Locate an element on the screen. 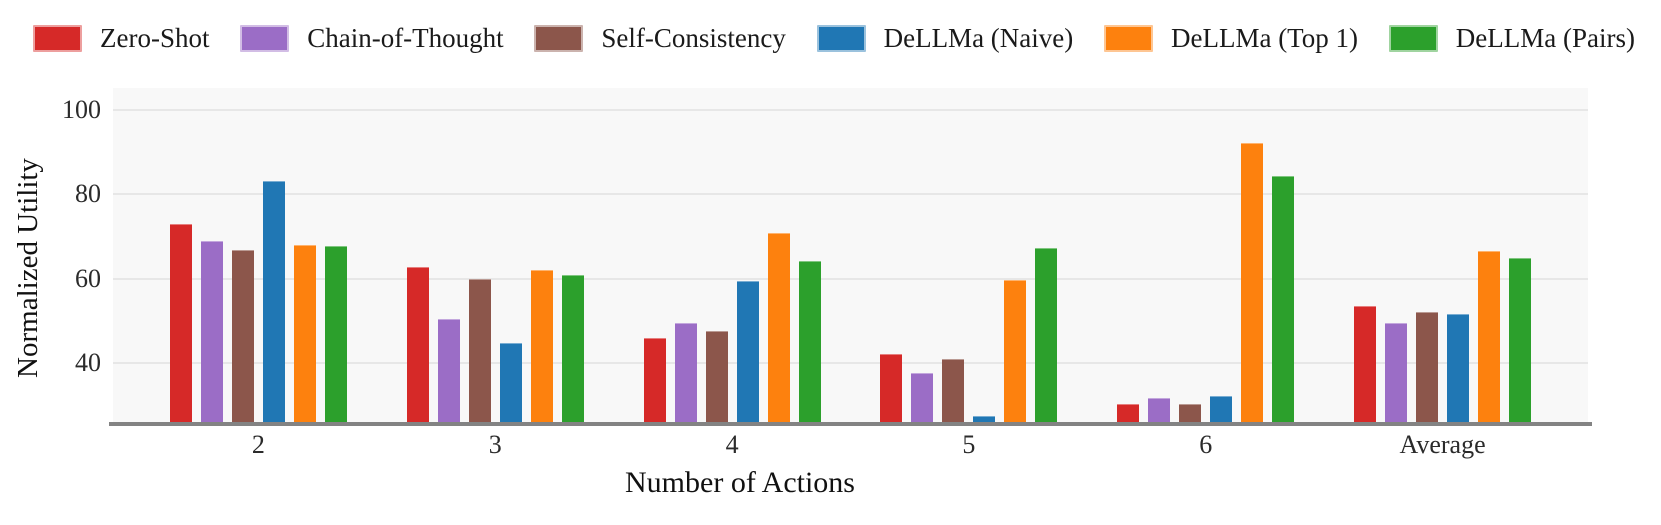 The image size is (1661, 525). x-tick-label: 6 is located at coordinates (1206, 444).